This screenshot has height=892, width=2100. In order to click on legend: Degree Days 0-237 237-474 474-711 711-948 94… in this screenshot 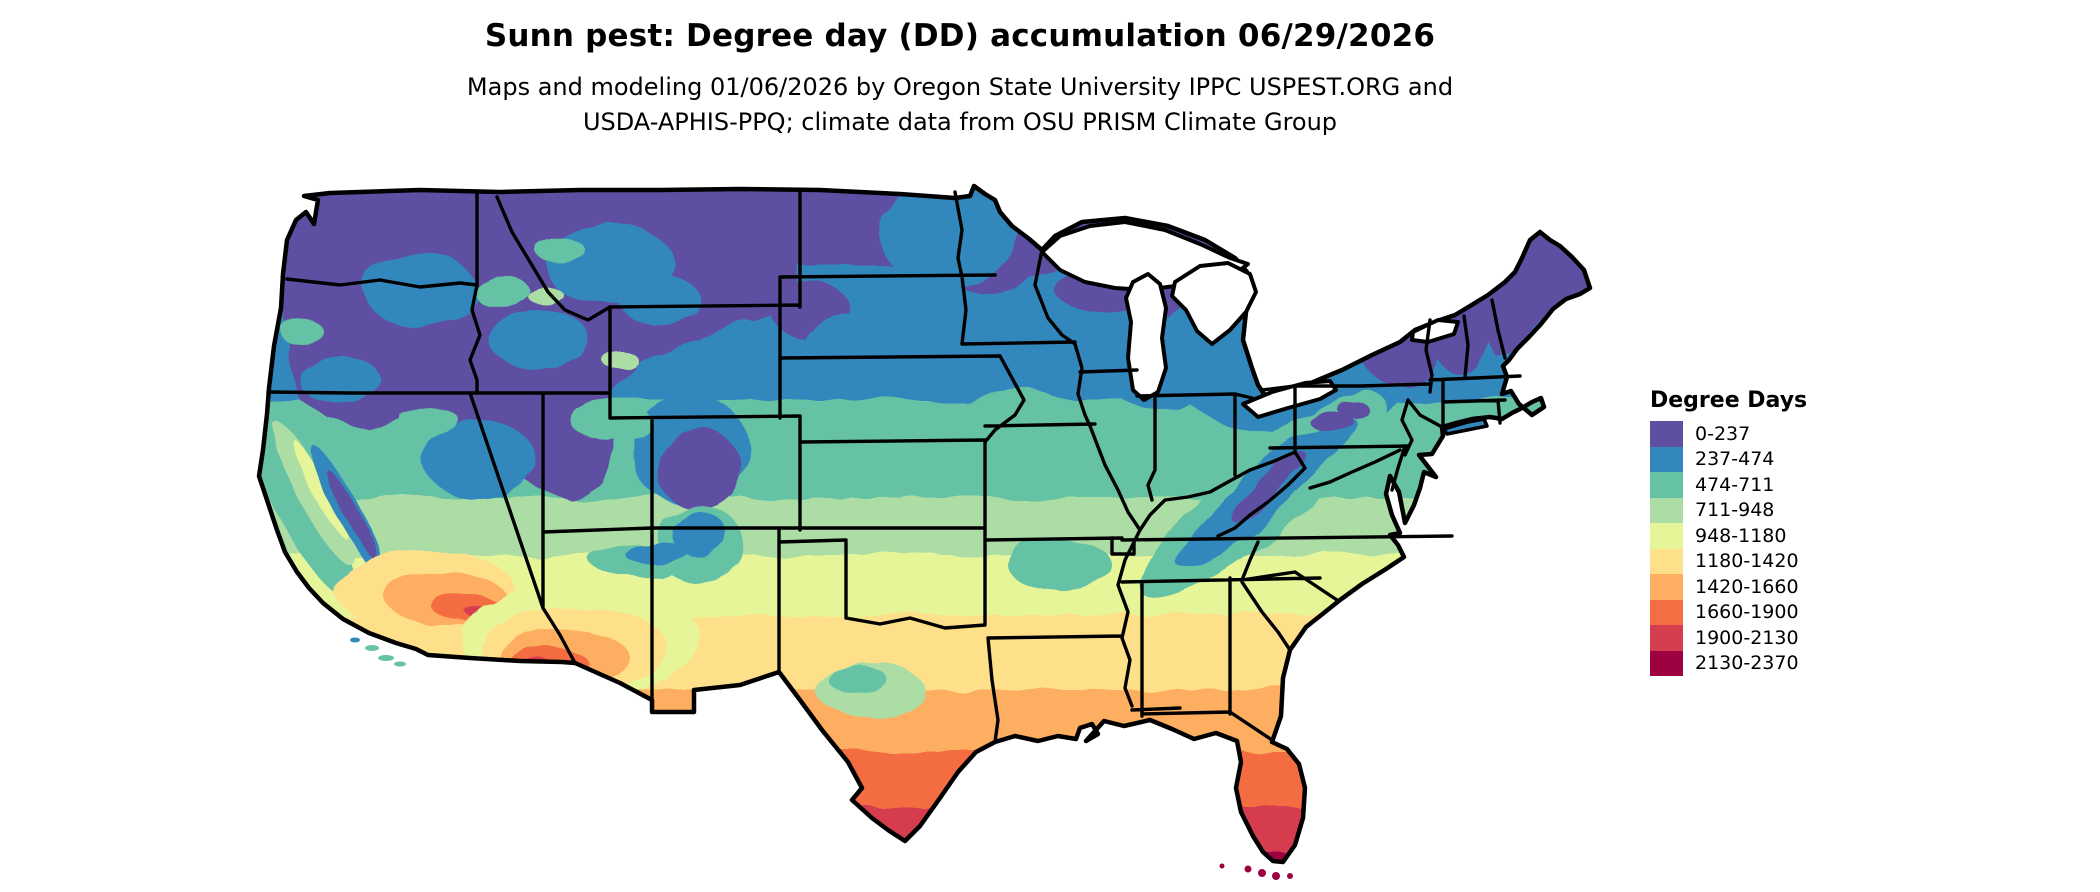, I will do `click(1728, 532)`.